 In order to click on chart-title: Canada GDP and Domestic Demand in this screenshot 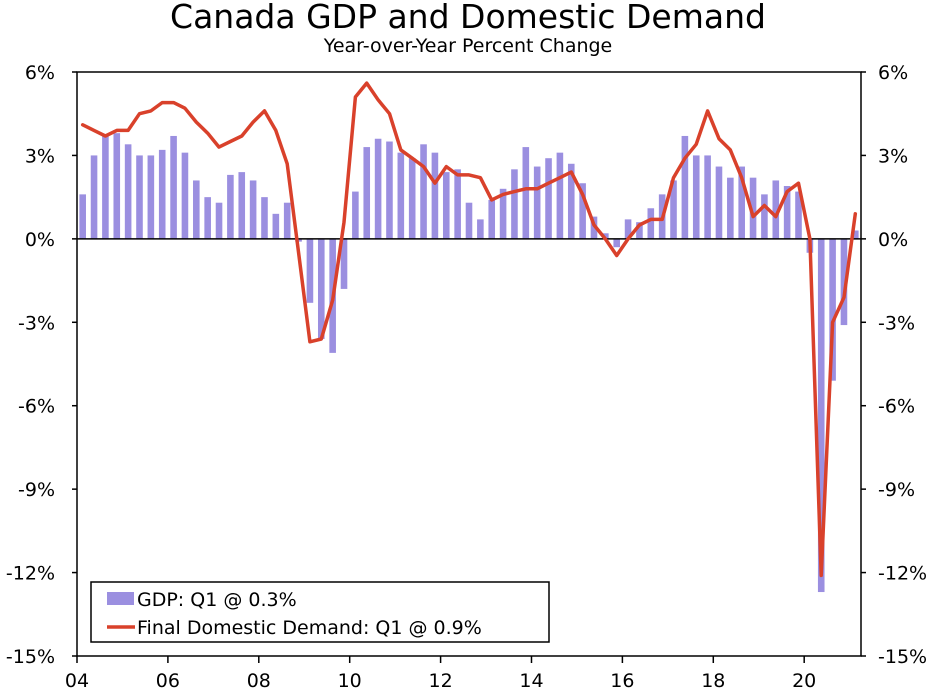, I will do `click(468, 18)`.